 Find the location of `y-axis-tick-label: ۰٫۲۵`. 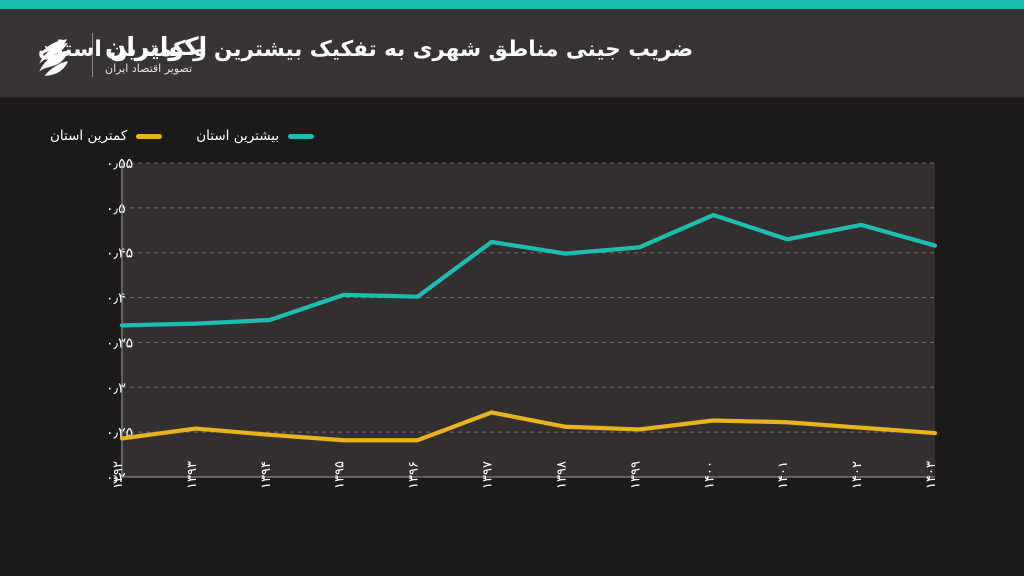

y-axis-tick-label: ۰٫۲۵ is located at coordinates (119, 433).